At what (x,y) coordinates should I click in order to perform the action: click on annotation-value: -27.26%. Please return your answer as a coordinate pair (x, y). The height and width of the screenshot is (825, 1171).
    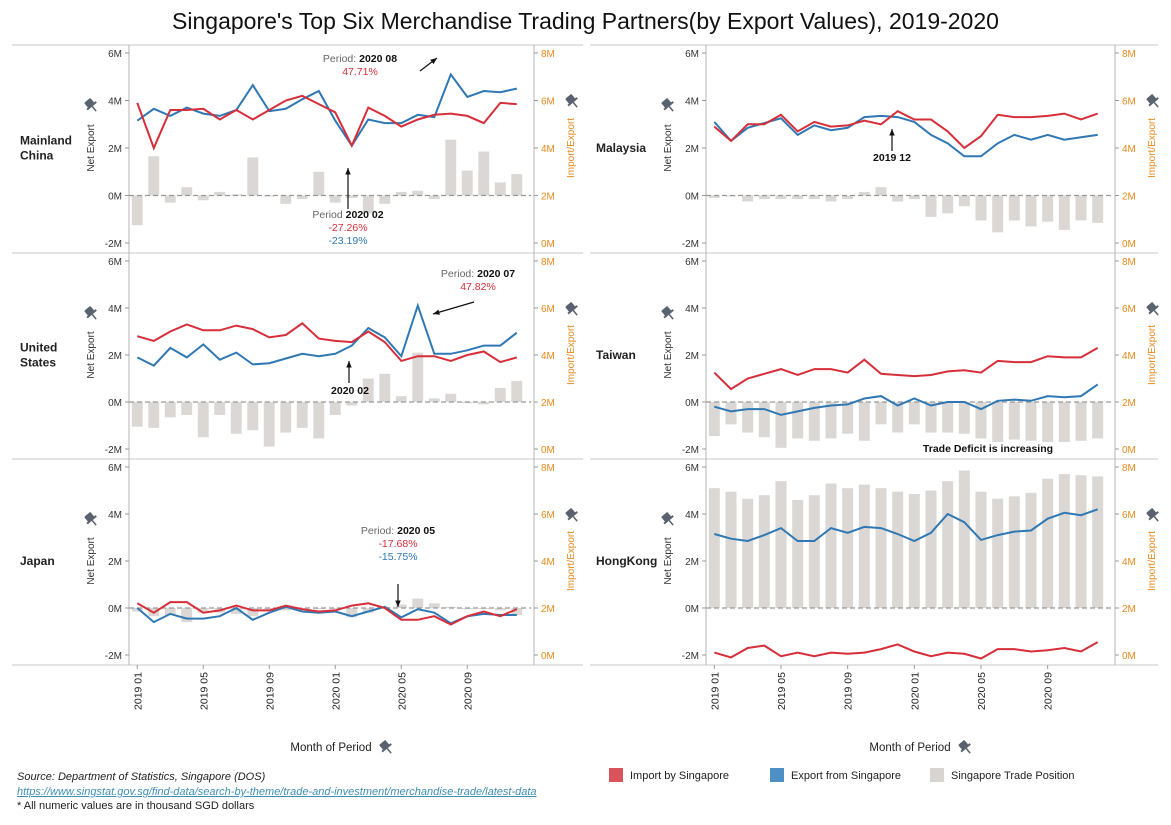
    Looking at the image, I should click on (347, 228).